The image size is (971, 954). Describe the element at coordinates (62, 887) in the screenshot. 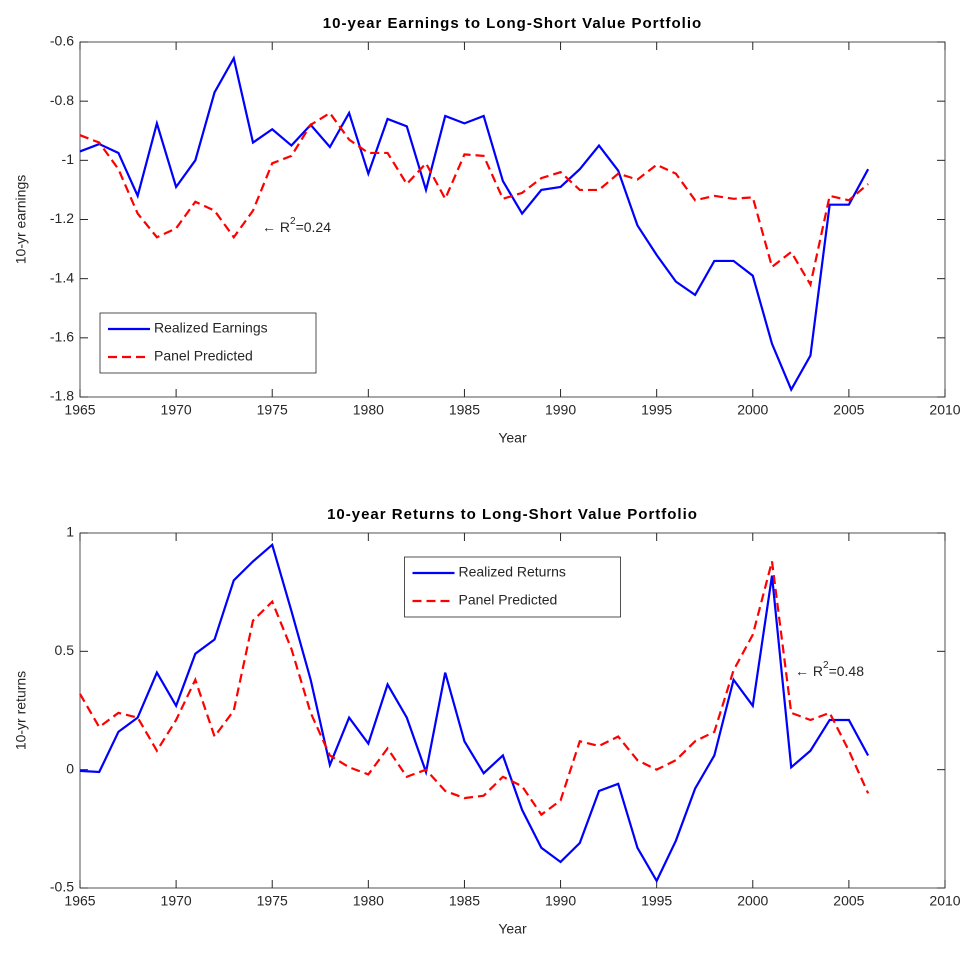

I see `y-tick-label: -0.5` at that location.